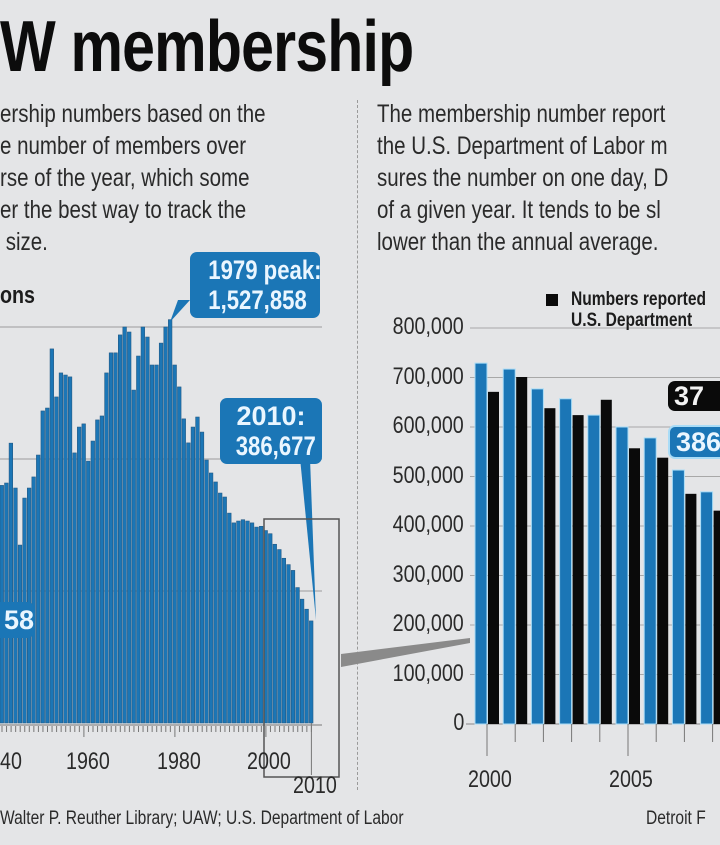 The height and width of the screenshot is (845, 720). I want to click on bar-2001, so click(270, 628).